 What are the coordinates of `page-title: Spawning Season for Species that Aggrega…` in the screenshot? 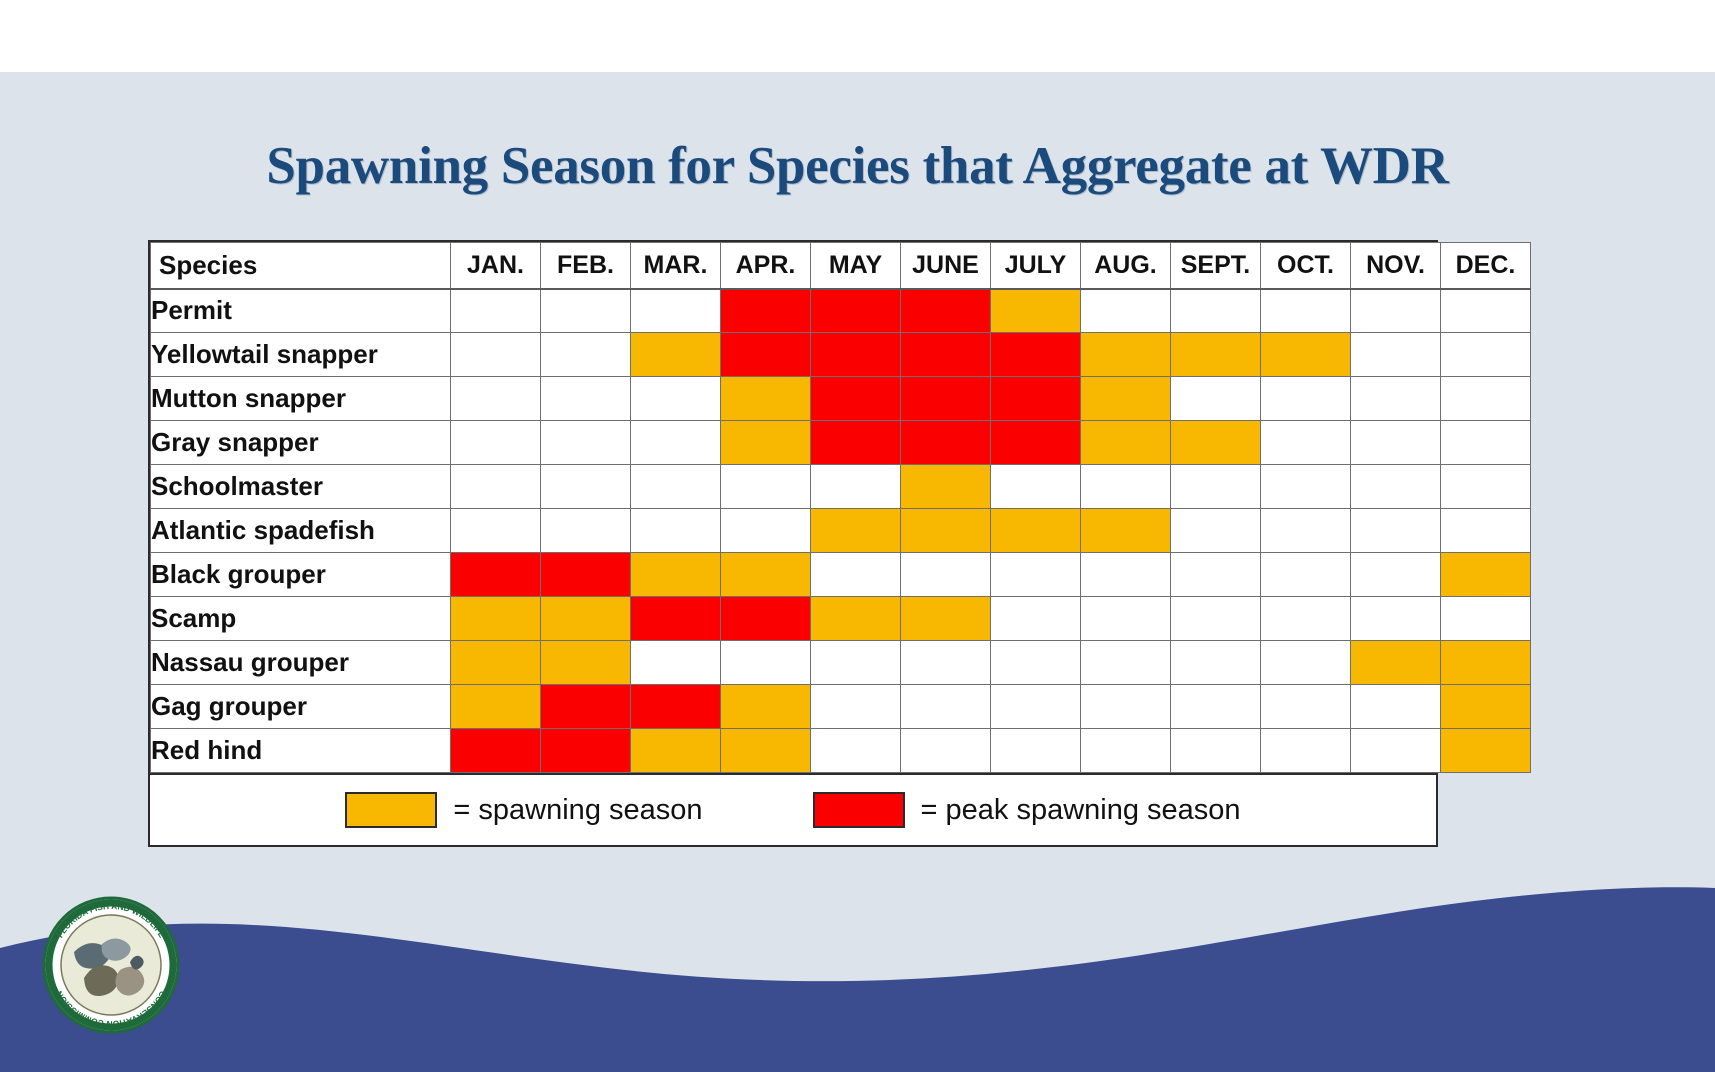 It's located at (857, 166).